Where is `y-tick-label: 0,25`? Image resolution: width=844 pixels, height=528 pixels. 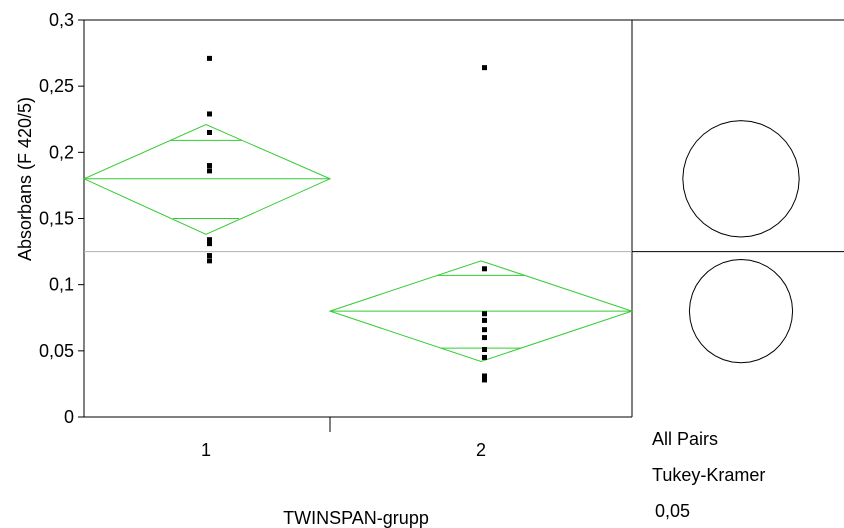
y-tick-label: 0,25 is located at coordinates (56, 86).